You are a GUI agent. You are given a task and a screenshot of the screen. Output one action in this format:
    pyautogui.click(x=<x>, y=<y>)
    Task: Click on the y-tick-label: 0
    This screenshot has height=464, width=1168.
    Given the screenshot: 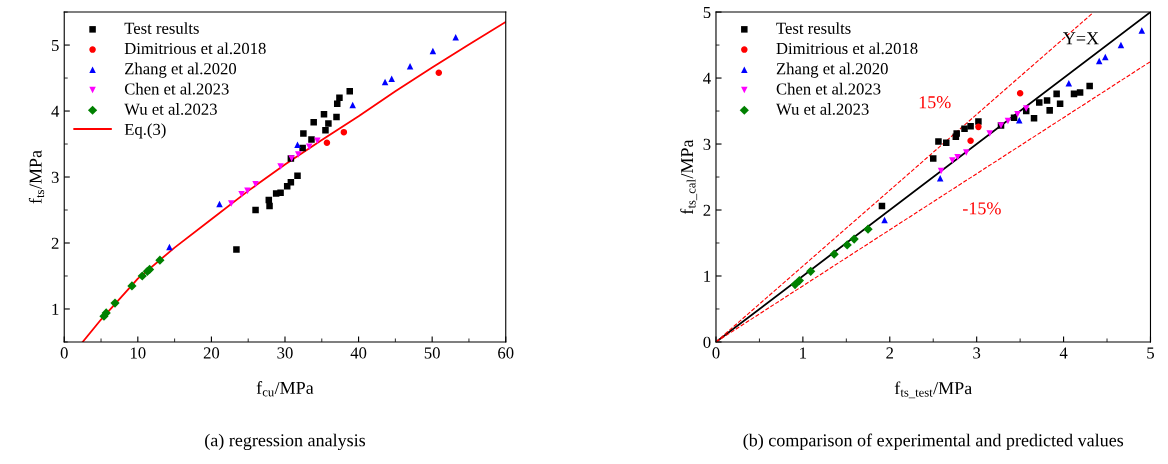 What is the action you would take?
    pyautogui.click(x=707, y=342)
    